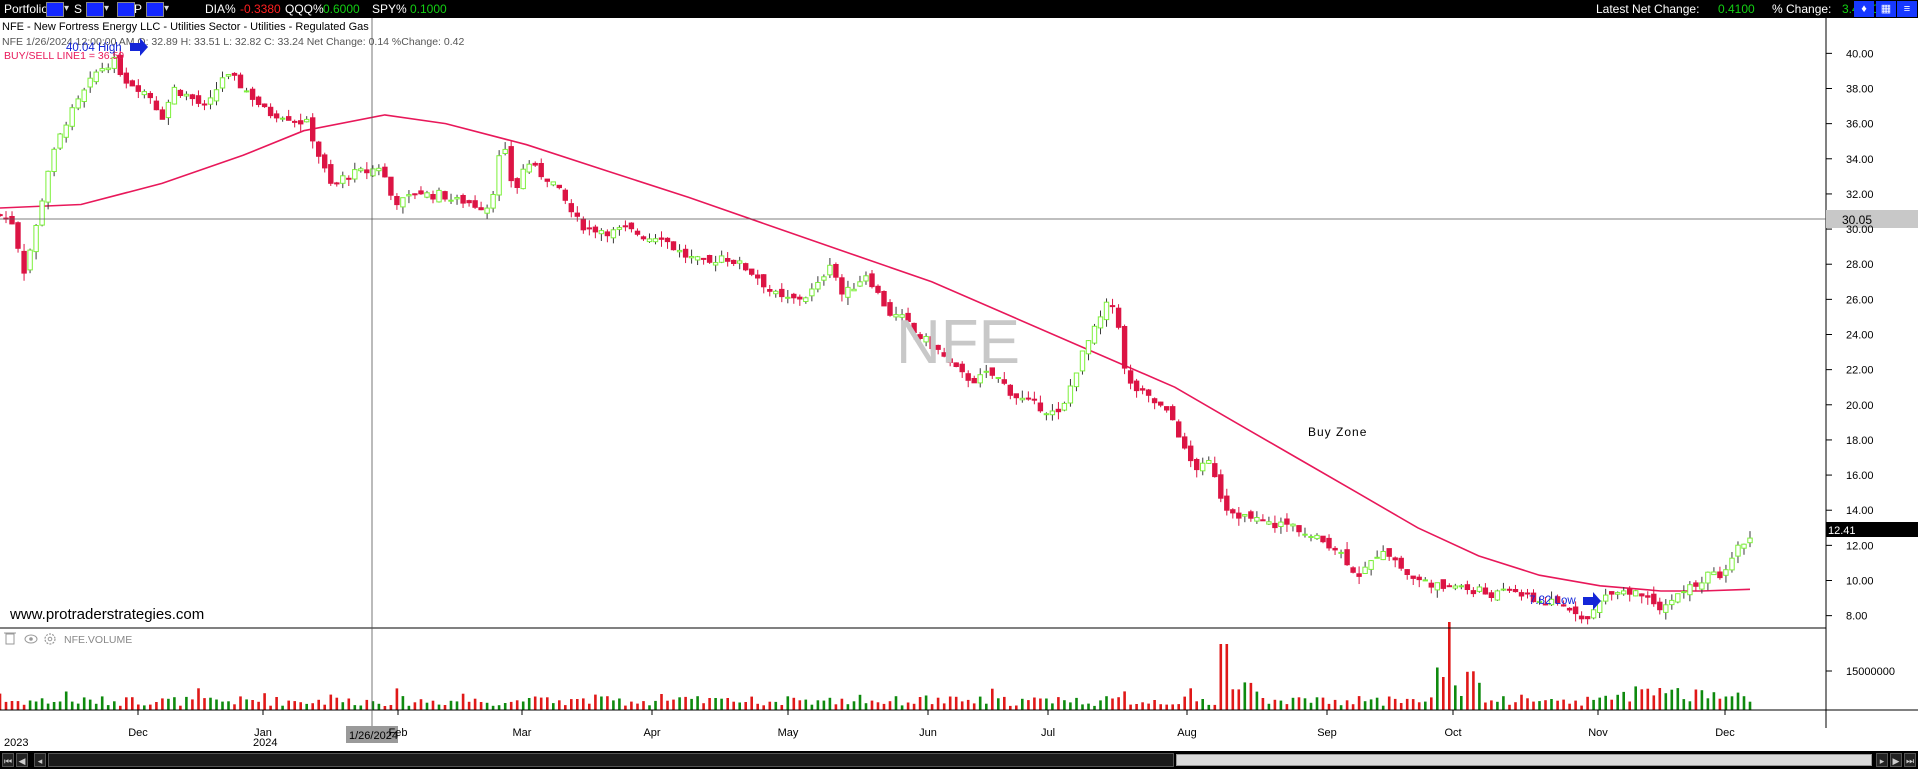 This screenshot has height=769, width=1918. What do you see at coordinates (651, 733) in the screenshot?
I see `month-label: Apr` at bounding box center [651, 733].